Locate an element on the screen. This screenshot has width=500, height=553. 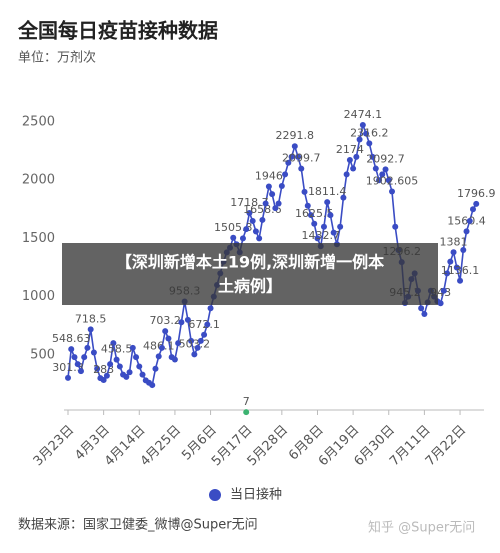
data-label: 1718.7 is located at coordinates (249, 202).